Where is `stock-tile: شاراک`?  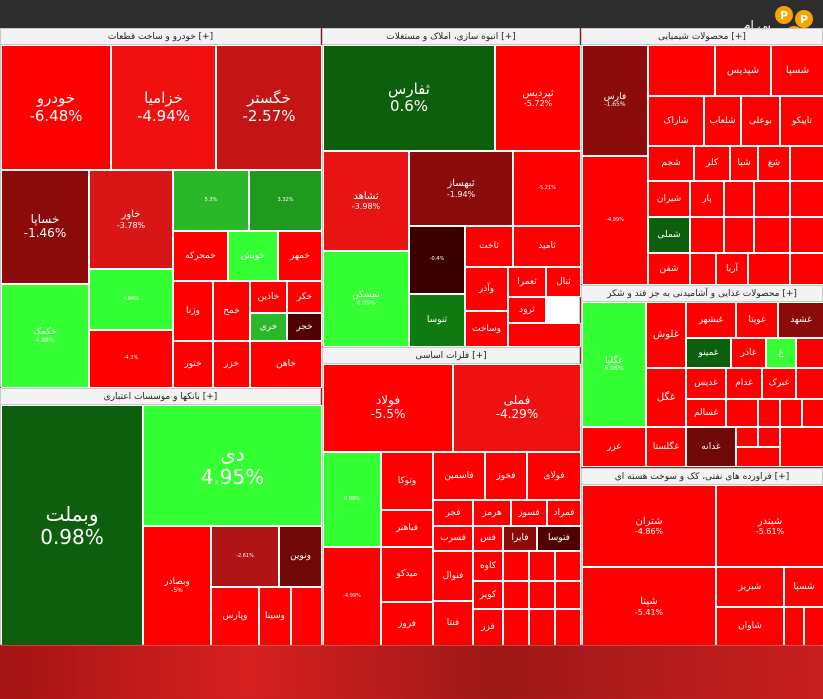
stock-tile: شاراک is located at coordinates (676, 121).